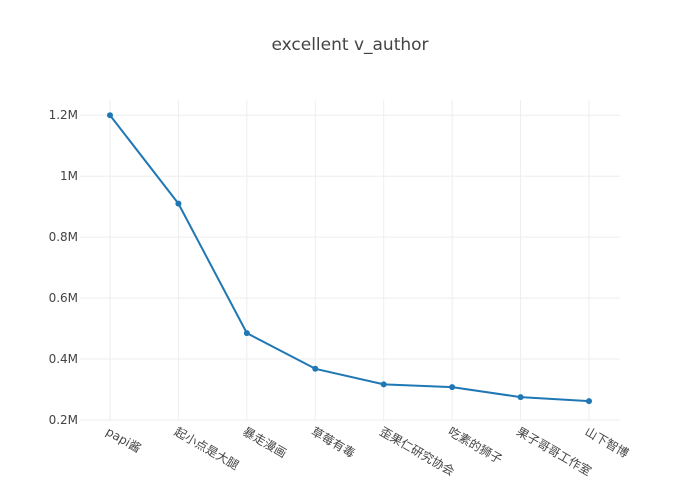 This screenshot has width=700, height=500. Describe the element at coordinates (264, 442) in the screenshot. I see `x-tick-label: 暴走漫画` at that location.